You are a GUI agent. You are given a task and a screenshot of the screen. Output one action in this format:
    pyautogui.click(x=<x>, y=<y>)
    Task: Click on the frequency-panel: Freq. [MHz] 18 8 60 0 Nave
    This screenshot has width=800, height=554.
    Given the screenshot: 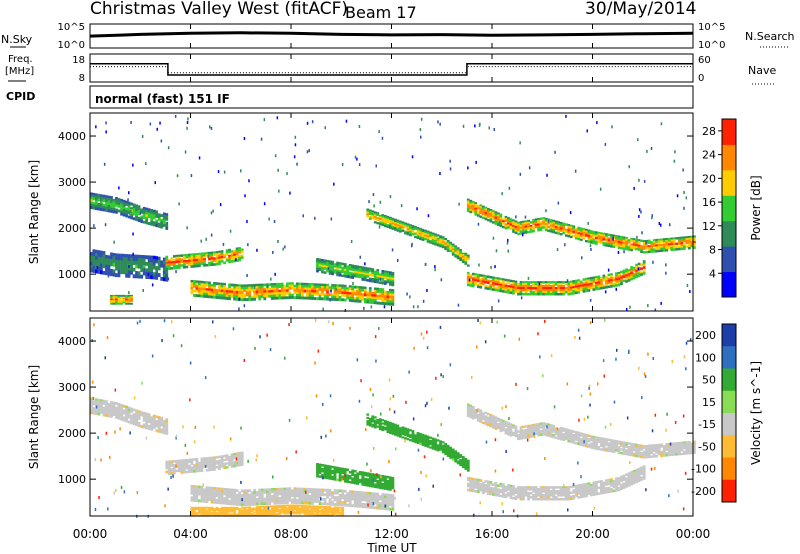 What is the action you would take?
    pyautogui.click(x=390, y=69)
    